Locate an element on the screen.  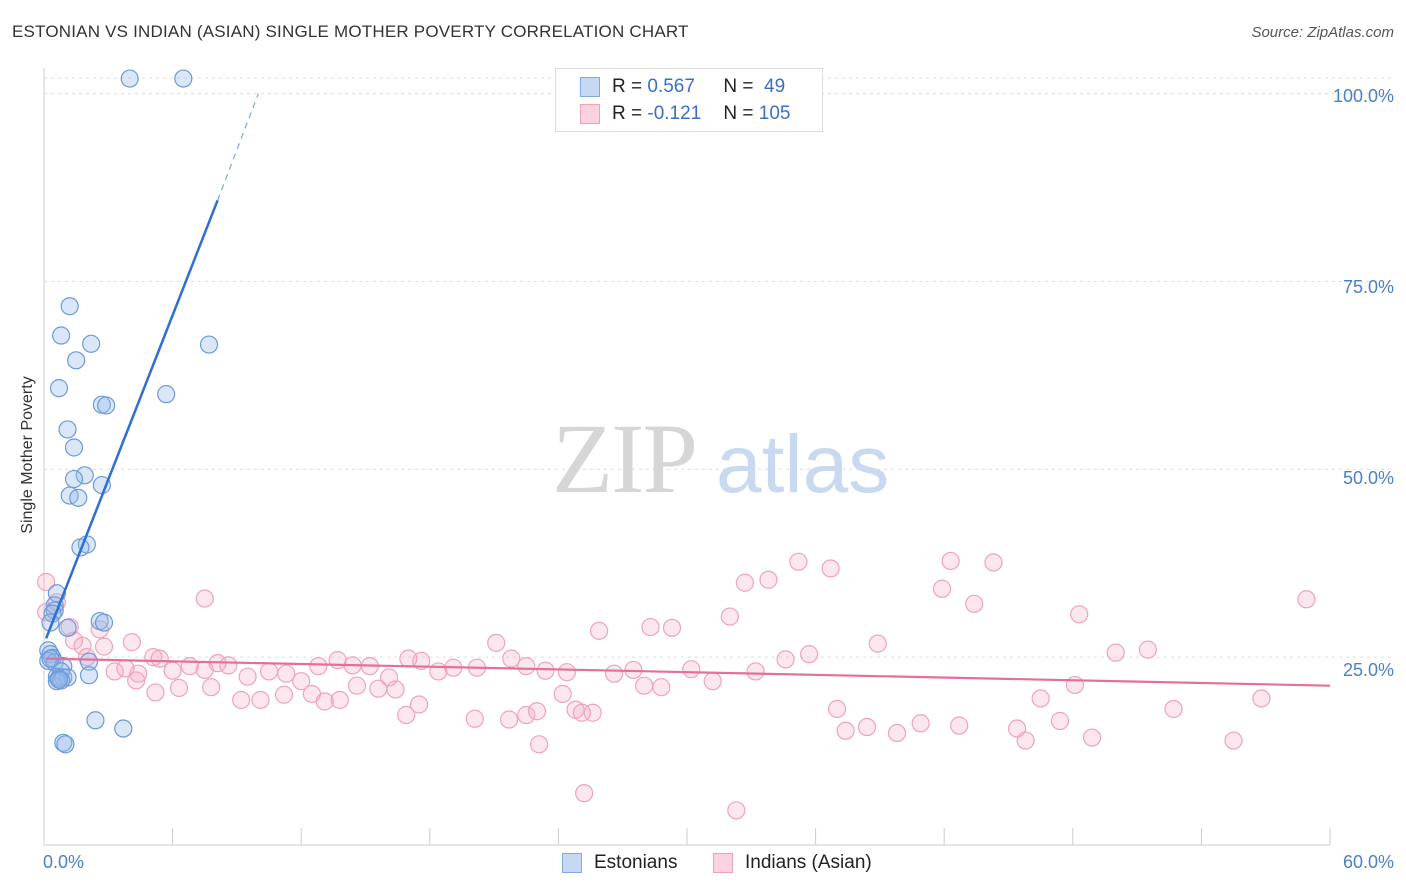
bottom-legend-label-estonians: Estonians is located at coordinates (636, 862).